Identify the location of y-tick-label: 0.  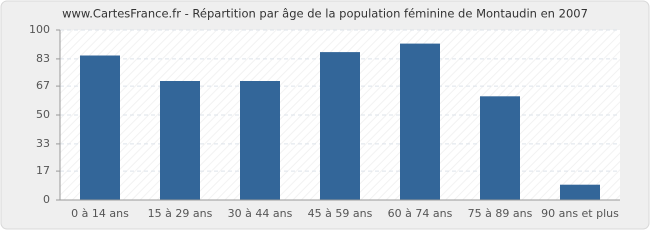
(46, 199).